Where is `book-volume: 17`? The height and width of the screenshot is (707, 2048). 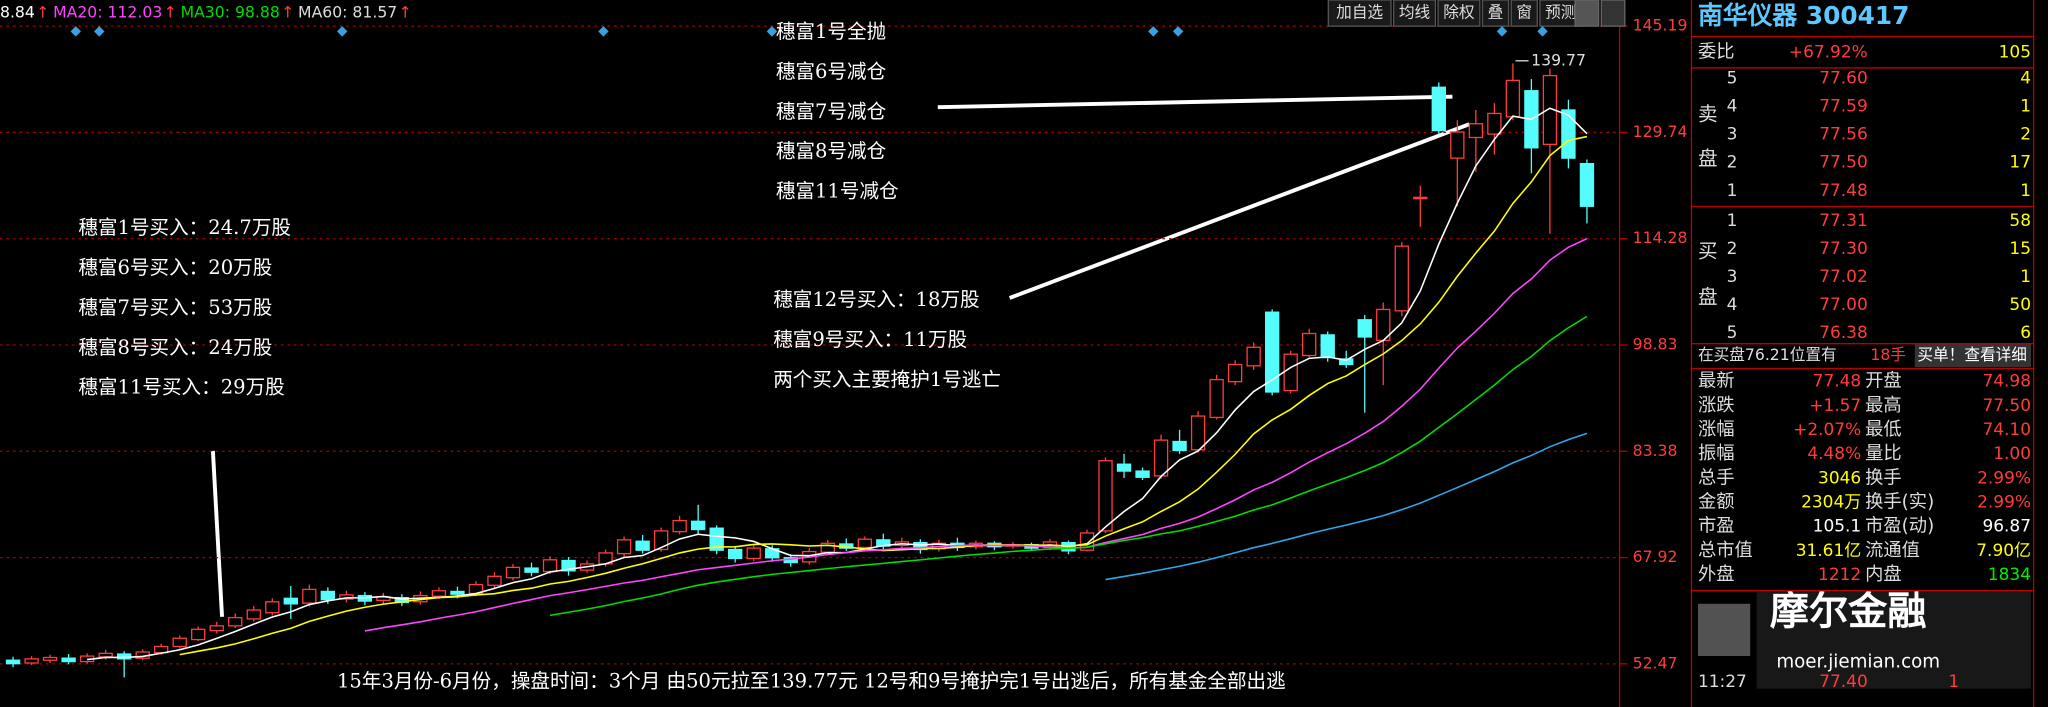 book-volume: 17 is located at coordinates (2020, 163).